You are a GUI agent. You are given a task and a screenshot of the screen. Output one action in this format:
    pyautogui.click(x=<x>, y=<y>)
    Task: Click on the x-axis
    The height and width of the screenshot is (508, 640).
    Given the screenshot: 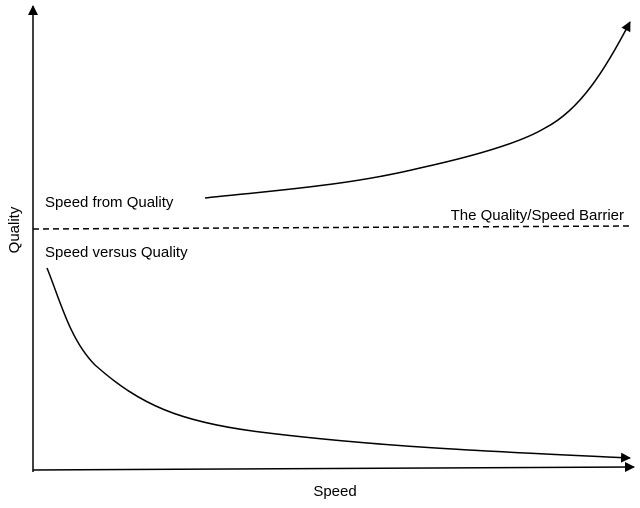 What is the action you would take?
    pyautogui.click(x=333, y=467)
    